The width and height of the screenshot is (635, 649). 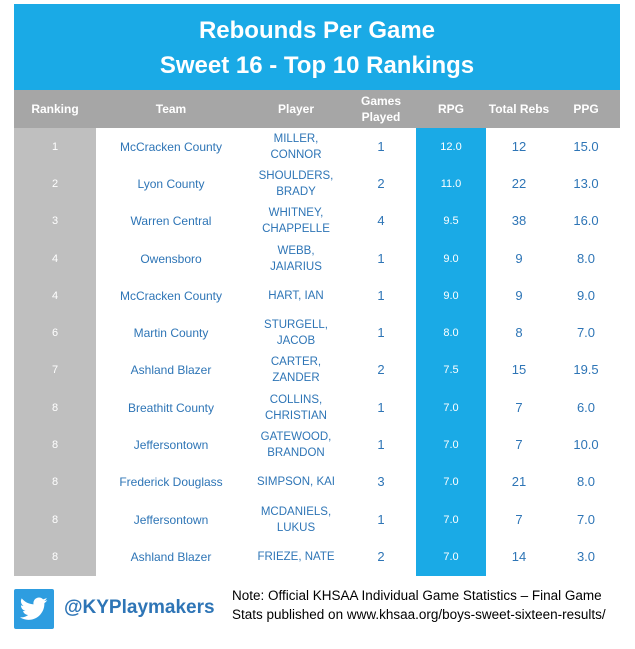 I want to click on cell-ppg: 8.0, so click(x=586, y=258).